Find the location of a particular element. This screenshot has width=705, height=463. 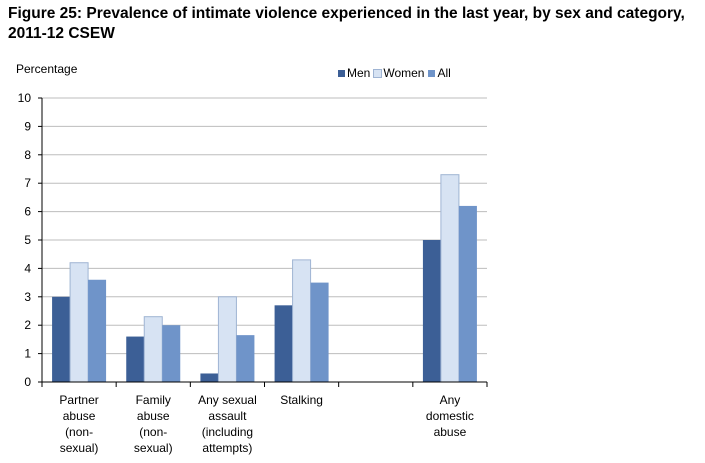

legend-item-women: Women is located at coordinates (399, 73).